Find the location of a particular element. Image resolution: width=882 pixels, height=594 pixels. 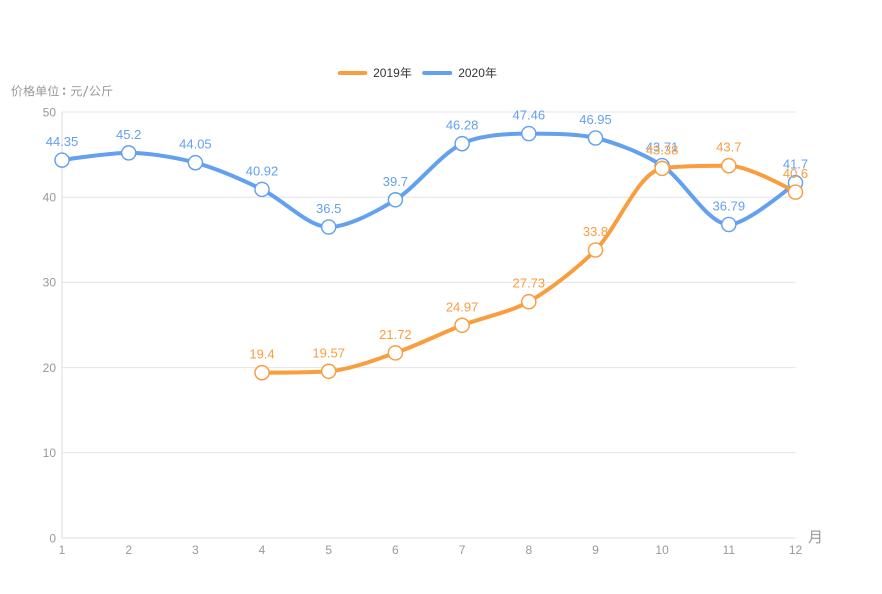

svg-text: 11 is located at coordinates (729, 550).